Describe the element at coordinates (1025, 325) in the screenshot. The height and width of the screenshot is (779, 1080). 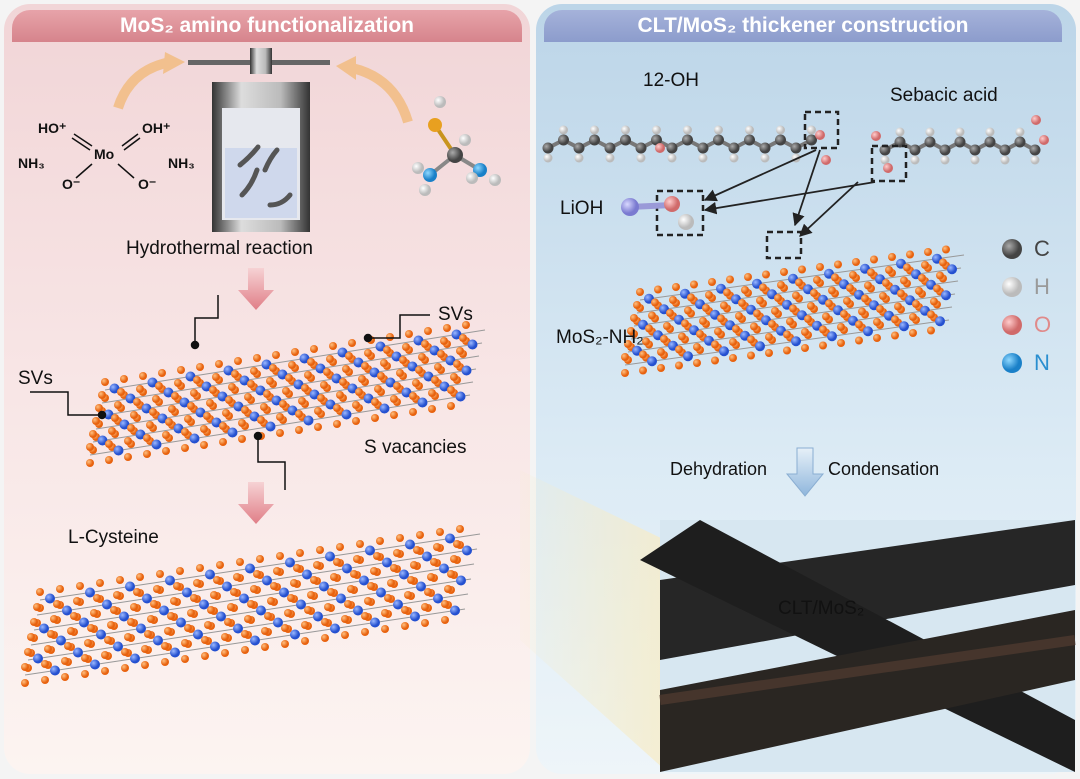
I see `legend-item-o: O` at that location.